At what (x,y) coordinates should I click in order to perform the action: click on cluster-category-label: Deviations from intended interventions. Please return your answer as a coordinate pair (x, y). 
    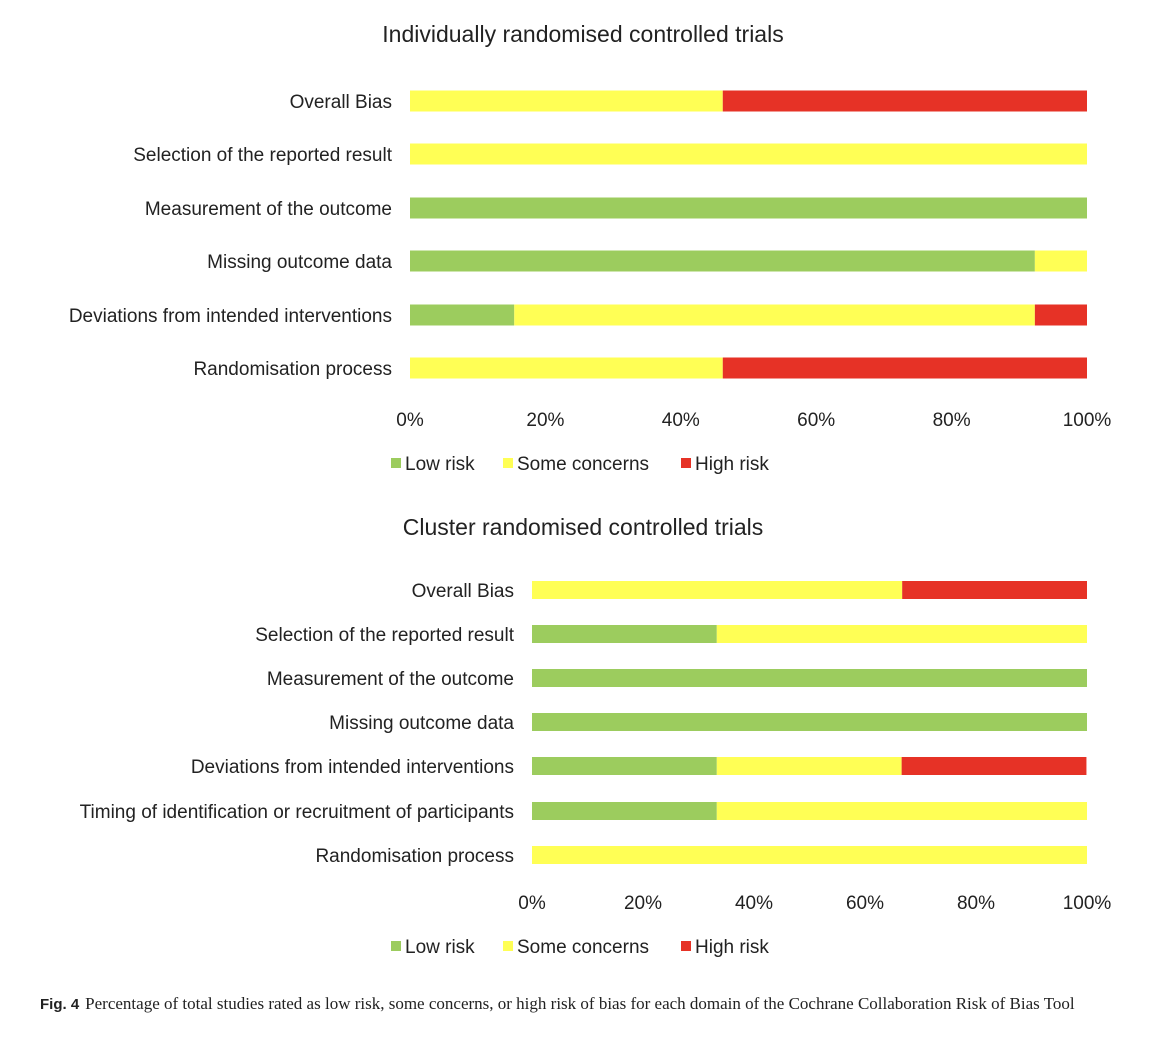
    Looking at the image, I should click on (352, 767).